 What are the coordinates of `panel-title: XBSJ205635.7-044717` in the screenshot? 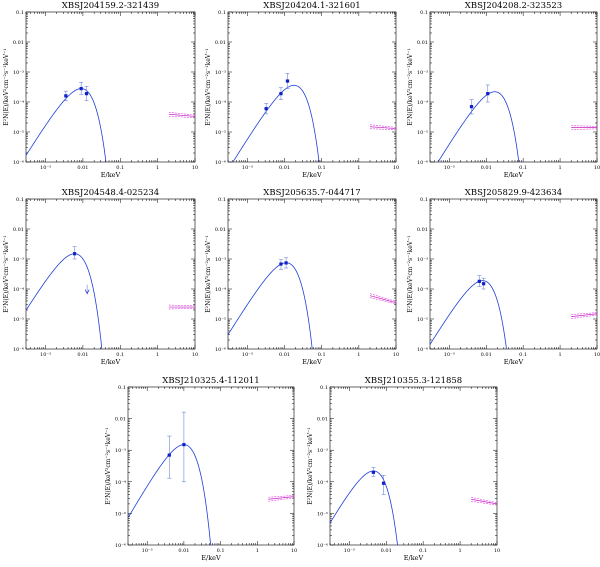 It's located at (311, 193).